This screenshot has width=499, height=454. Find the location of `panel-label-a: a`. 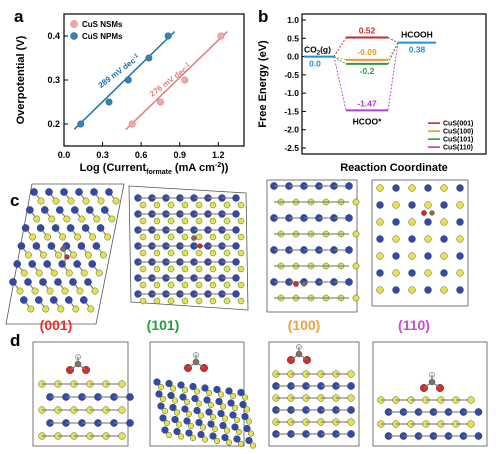

panel-label-a: a is located at coordinates (19, 16).